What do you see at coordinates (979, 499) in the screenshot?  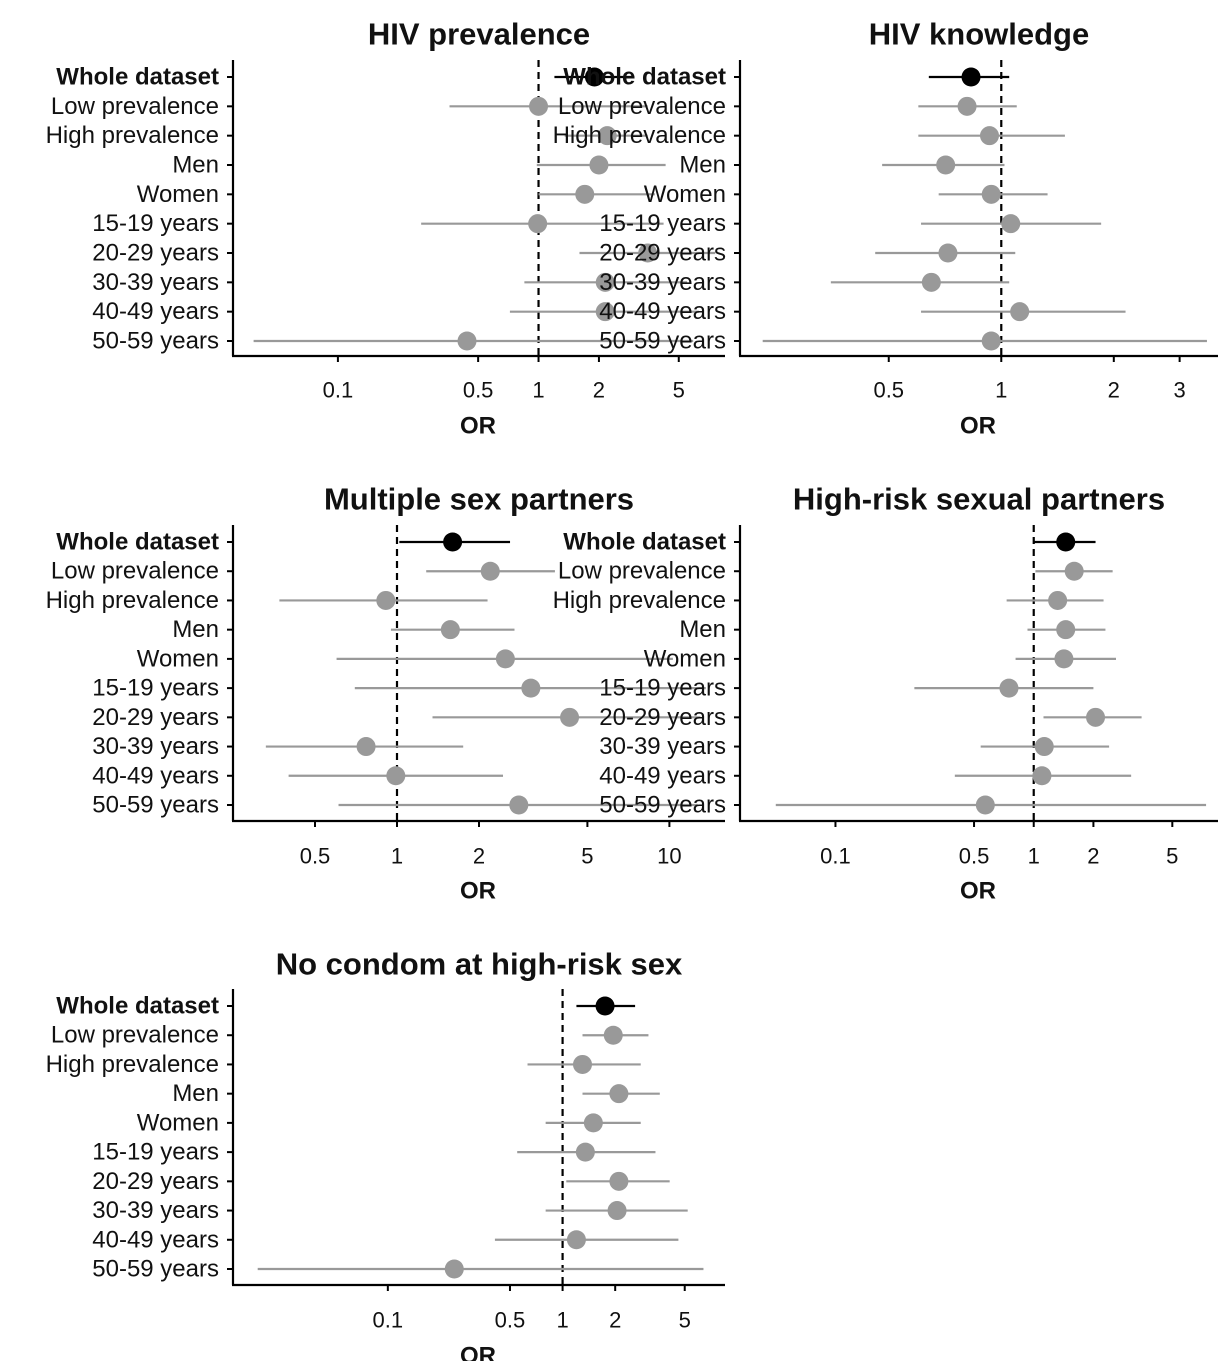 I see `panel-title: High-risk sexual partners` at bounding box center [979, 499].